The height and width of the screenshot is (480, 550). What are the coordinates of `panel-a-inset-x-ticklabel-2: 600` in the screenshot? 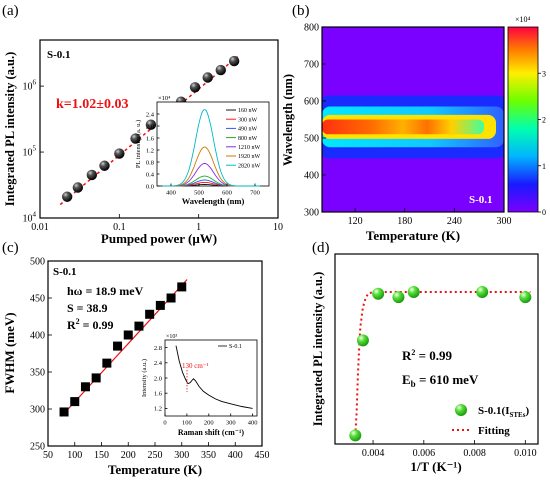 It's located at (227, 193).